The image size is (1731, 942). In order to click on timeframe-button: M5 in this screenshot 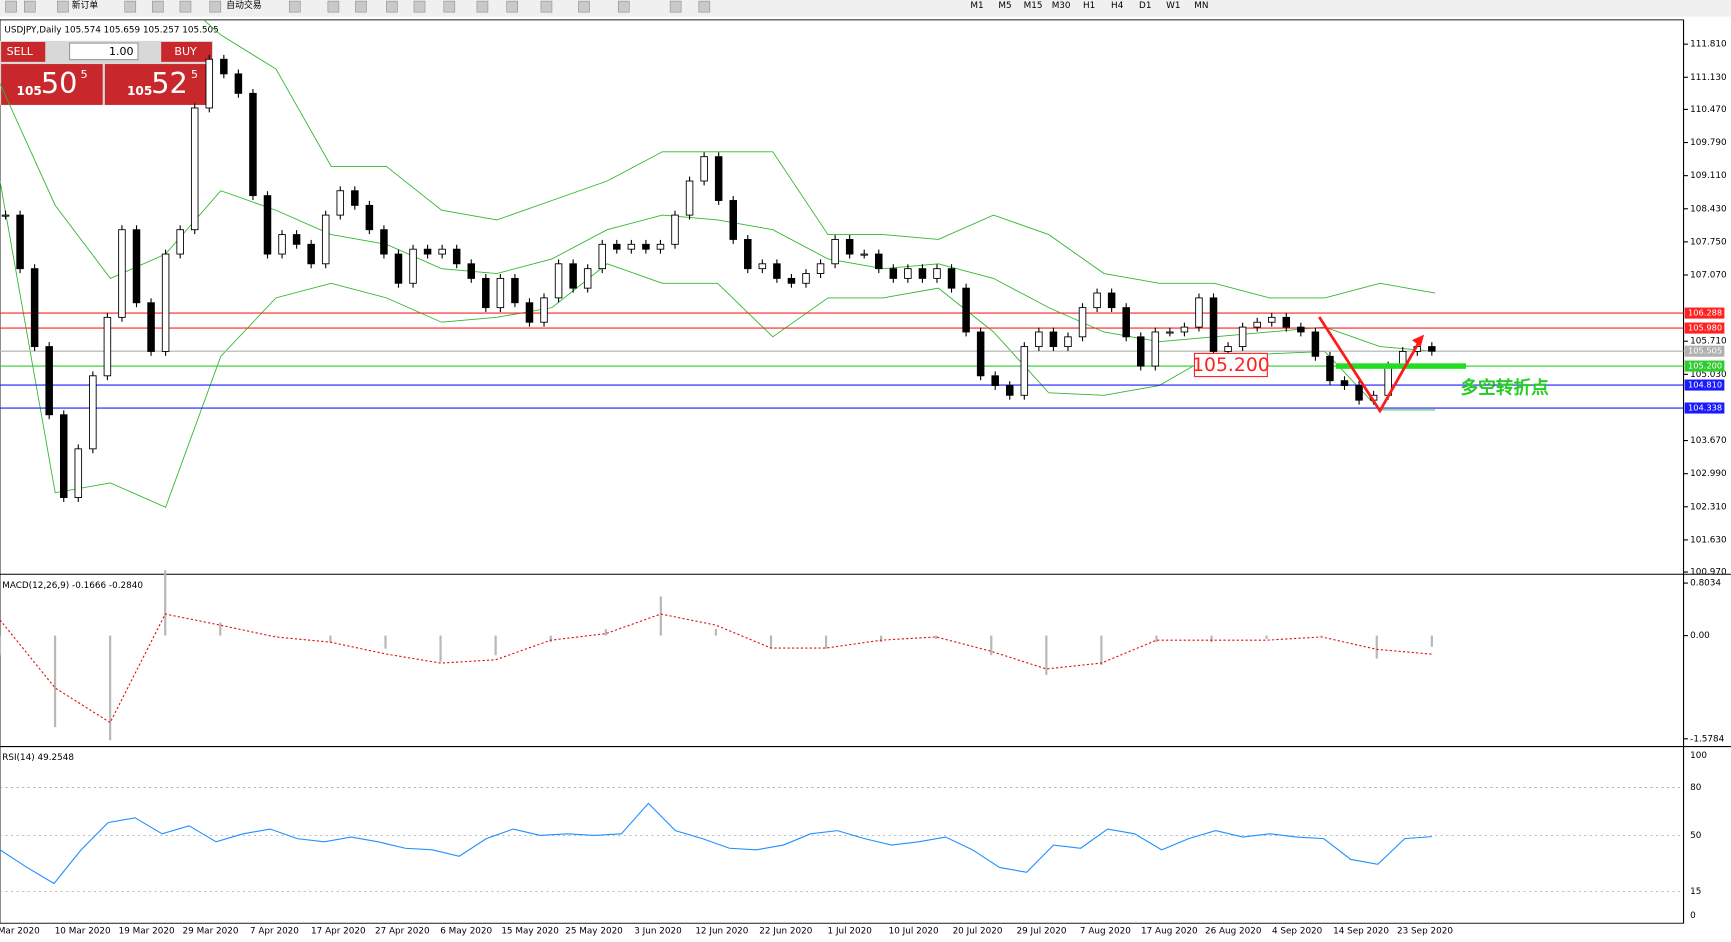, I will do `click(1004, 6)`.